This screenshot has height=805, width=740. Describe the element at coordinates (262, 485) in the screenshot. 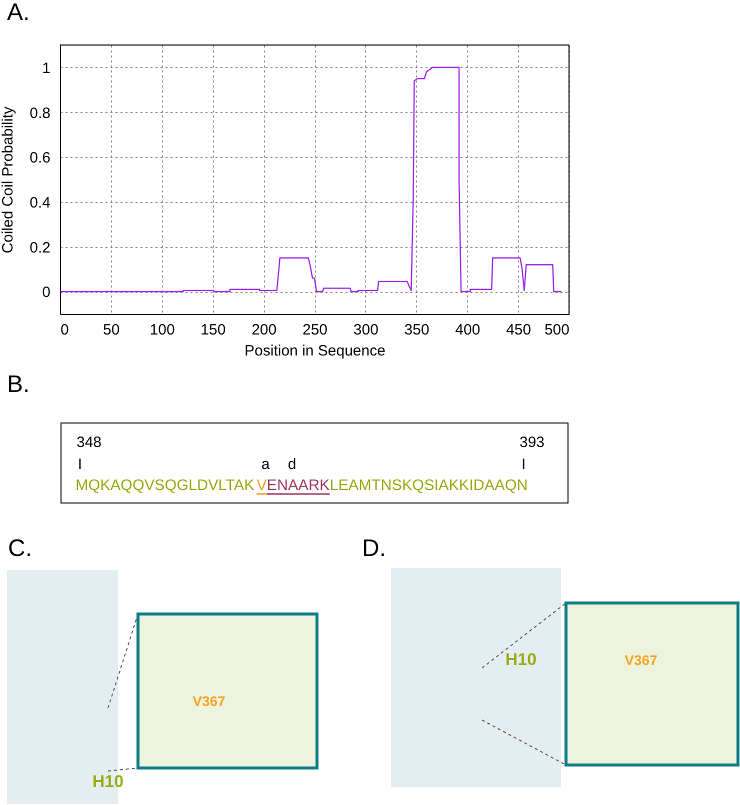

I see `text: V` at that location.